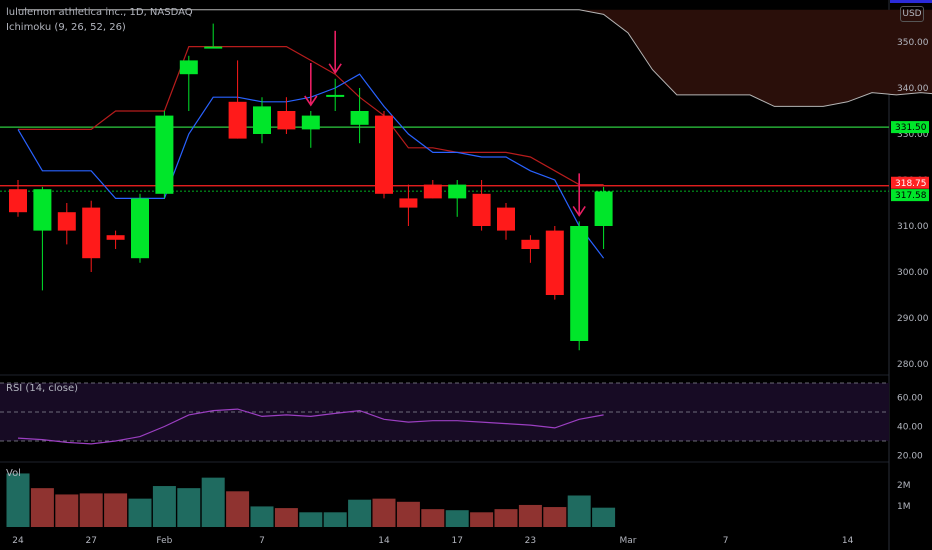  I want to click on x-tick-label: 7, so click(262, 541).